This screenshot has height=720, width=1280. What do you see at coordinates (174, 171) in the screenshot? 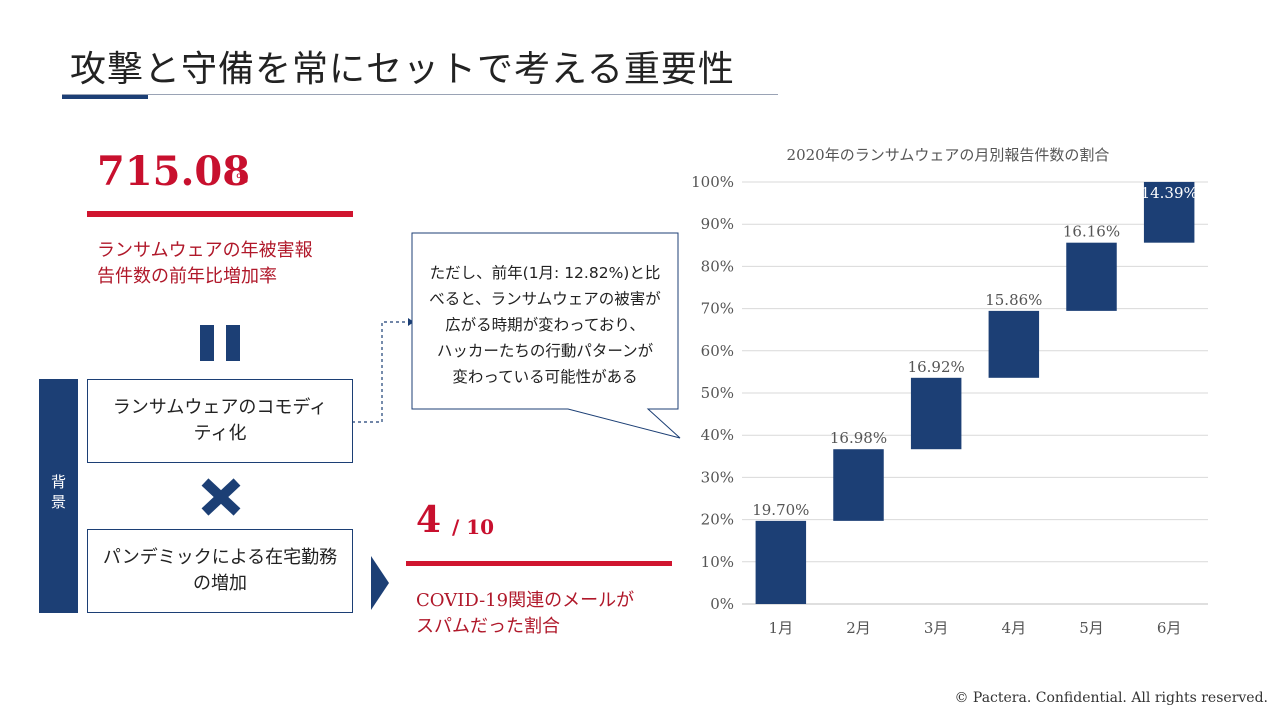
I see `stat-increase-value: 715.08` at bounding box center [174, 171].